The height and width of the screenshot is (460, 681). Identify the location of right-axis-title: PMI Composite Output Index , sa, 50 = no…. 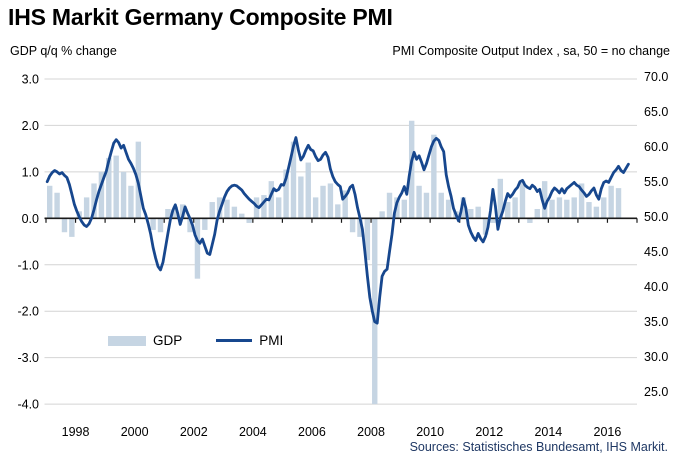
(531, 51).